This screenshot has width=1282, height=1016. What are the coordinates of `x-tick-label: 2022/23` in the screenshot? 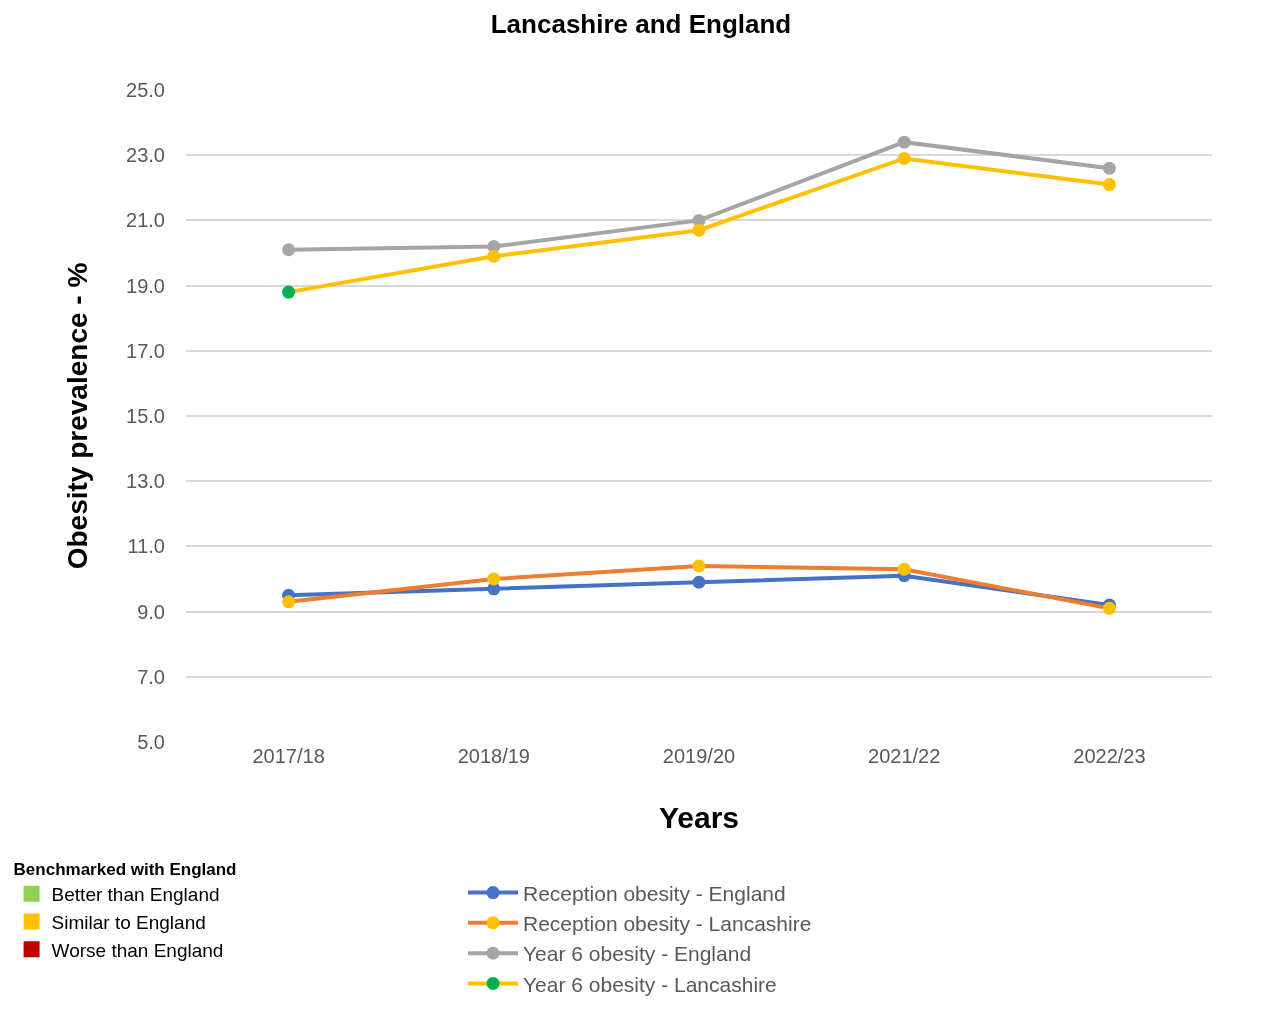 It's located at (1109, 756).